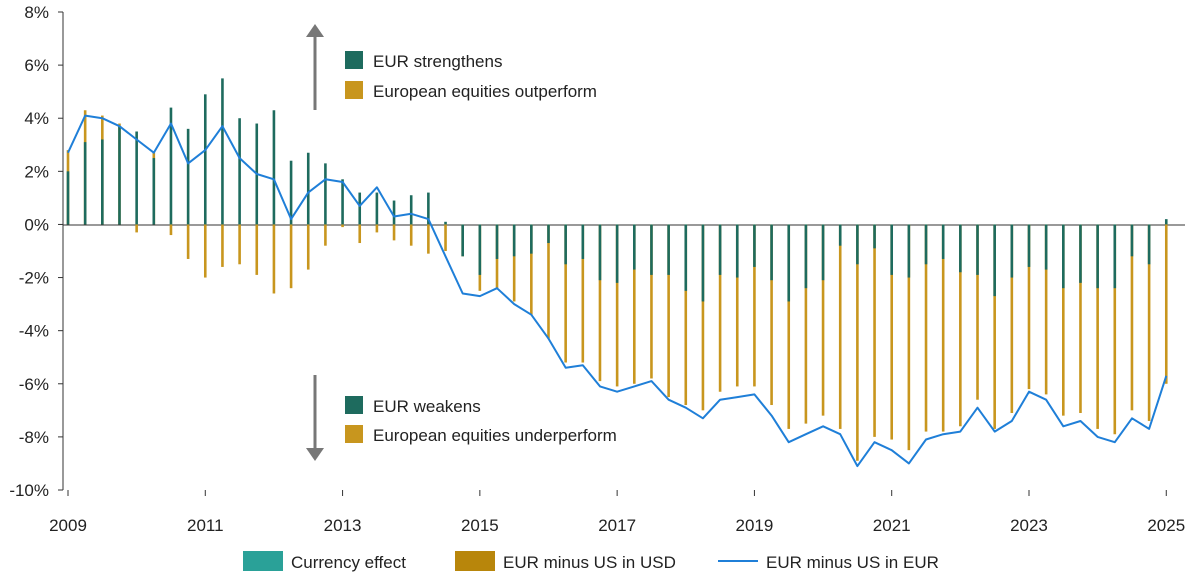  What do you see at coordinates (36, 171) in the screenshot?
I see `y-tick-label: 2%` at bounding box center [36, 171].